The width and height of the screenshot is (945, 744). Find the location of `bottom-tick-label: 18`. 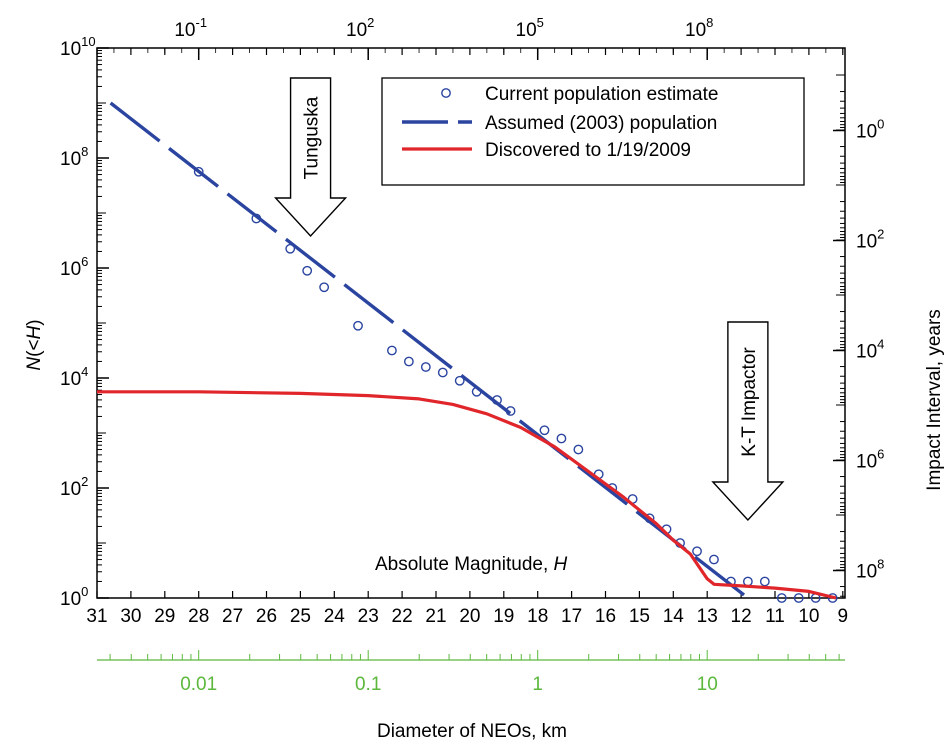

bottom-tick-label: 18 is located at coordinates (537, 616).